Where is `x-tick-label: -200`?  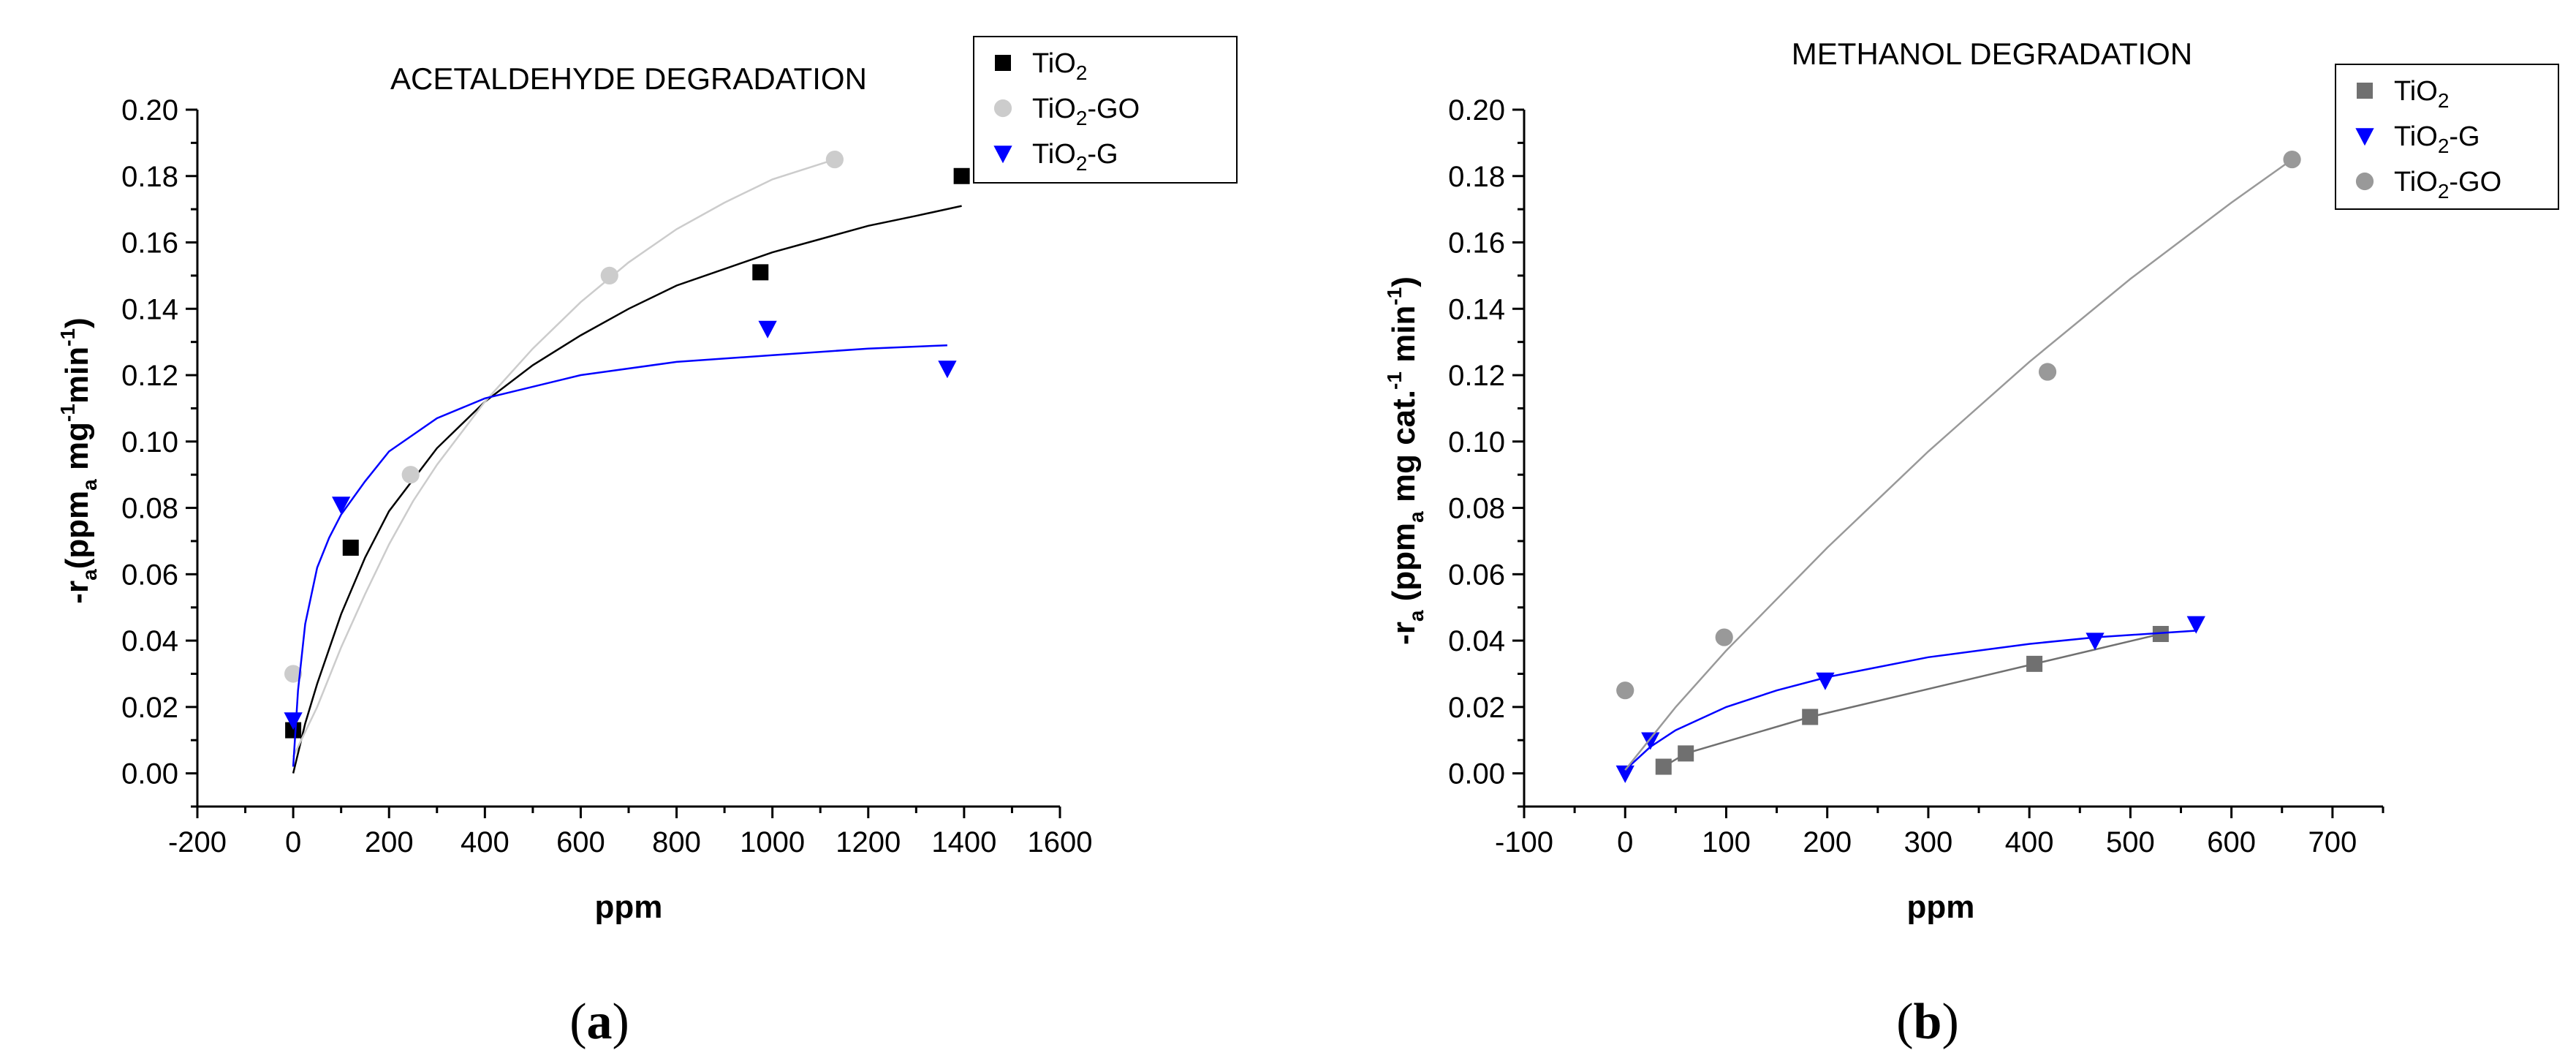 x-tick-label: -200 is located at coordinates (197, 842).